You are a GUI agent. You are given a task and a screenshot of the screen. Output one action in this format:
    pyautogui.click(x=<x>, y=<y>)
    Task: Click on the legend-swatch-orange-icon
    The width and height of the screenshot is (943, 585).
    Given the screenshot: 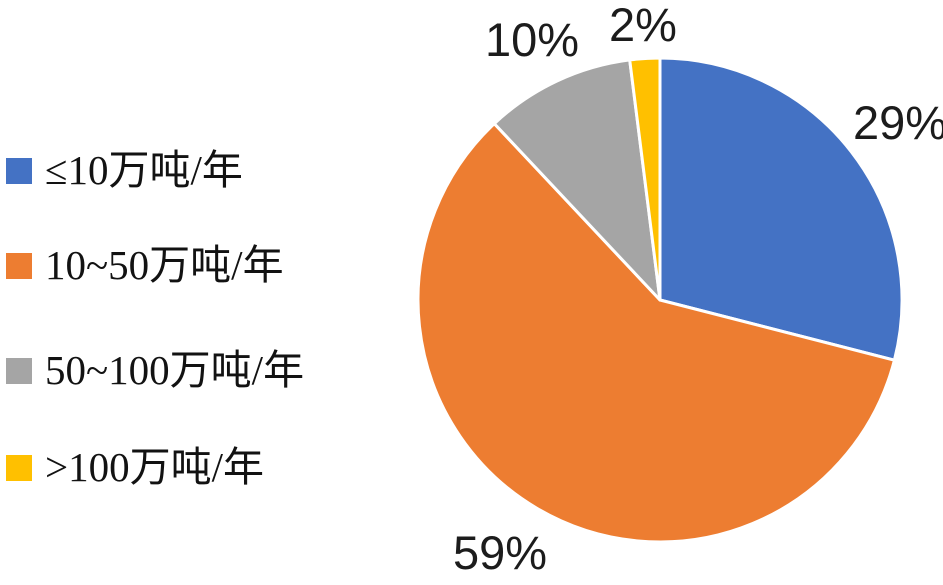 What is the action you would take?
    pyautogui.click(x=19, y=266)
    